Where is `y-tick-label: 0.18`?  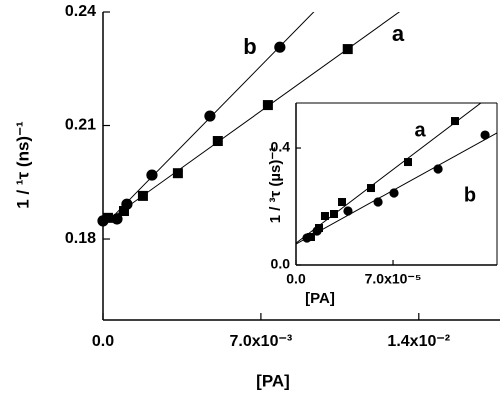 y-tick-label: 0.18 is located at coordinates (80, 238).